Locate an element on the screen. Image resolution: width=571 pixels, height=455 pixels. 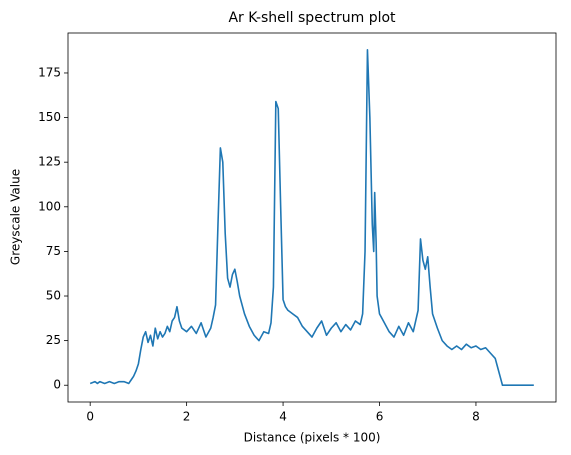
y-tick-label: 125 is located at coordinates (49, 162).